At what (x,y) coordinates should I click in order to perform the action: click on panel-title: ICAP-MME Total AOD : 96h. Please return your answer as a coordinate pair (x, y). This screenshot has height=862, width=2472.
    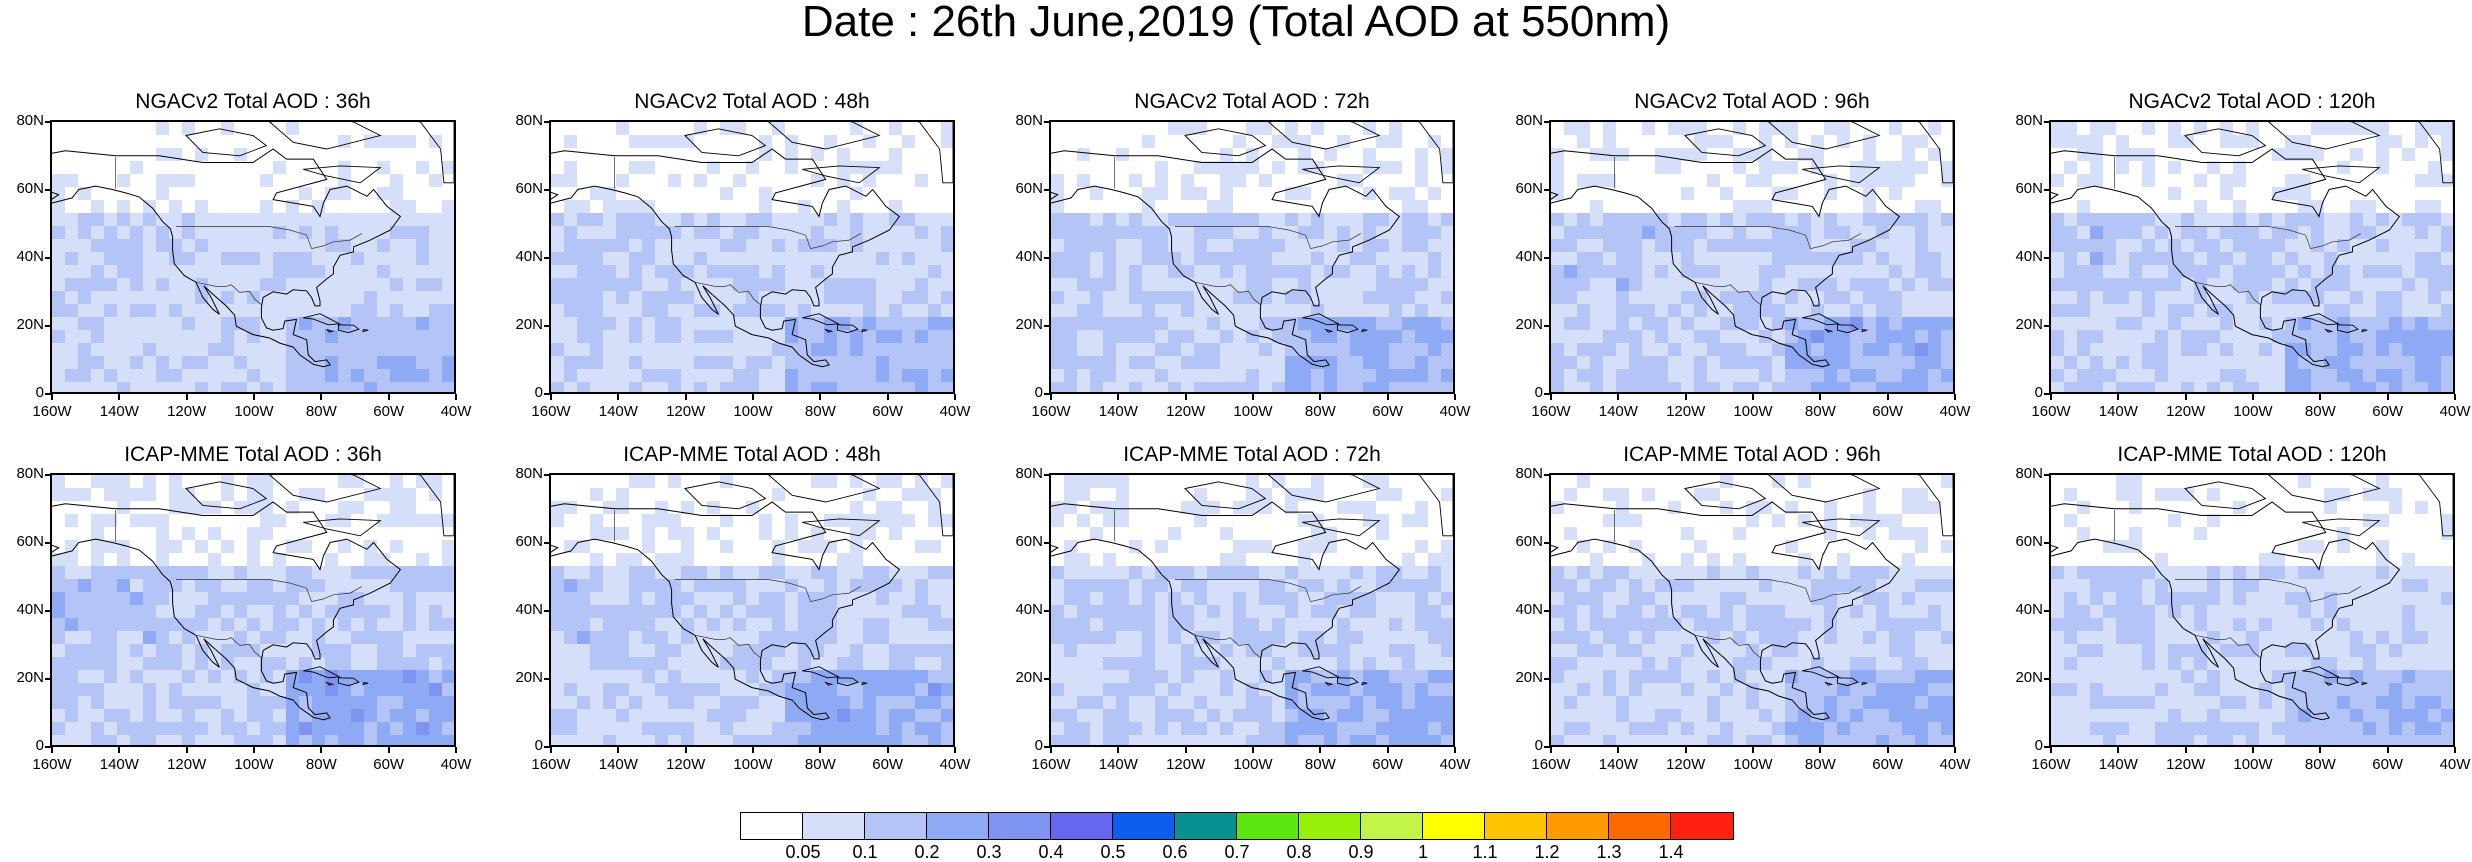
    Looking at the image, I should click on (1752, 454).